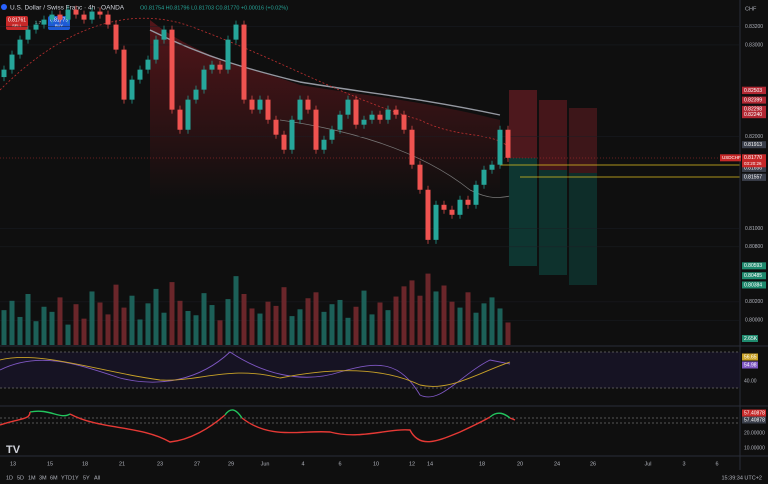 The image size is (768, 484). Describe the element at coordinates (325, 72) in the screenshot. I see `moving-average` at that location.